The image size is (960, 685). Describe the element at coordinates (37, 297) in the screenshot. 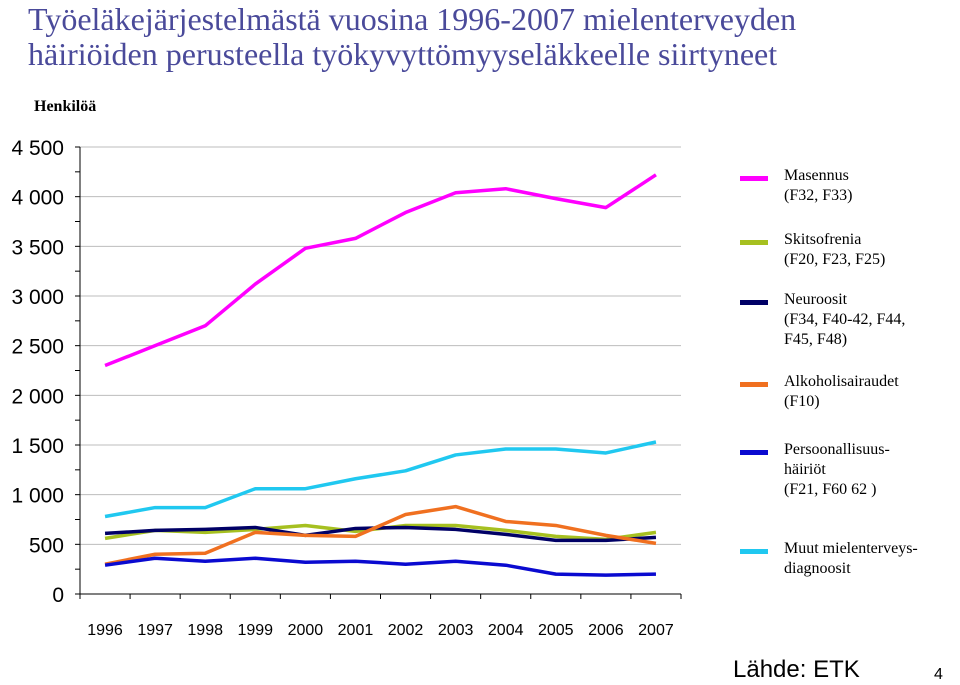

I see `y-tick-label-6: 3 000` at that location.